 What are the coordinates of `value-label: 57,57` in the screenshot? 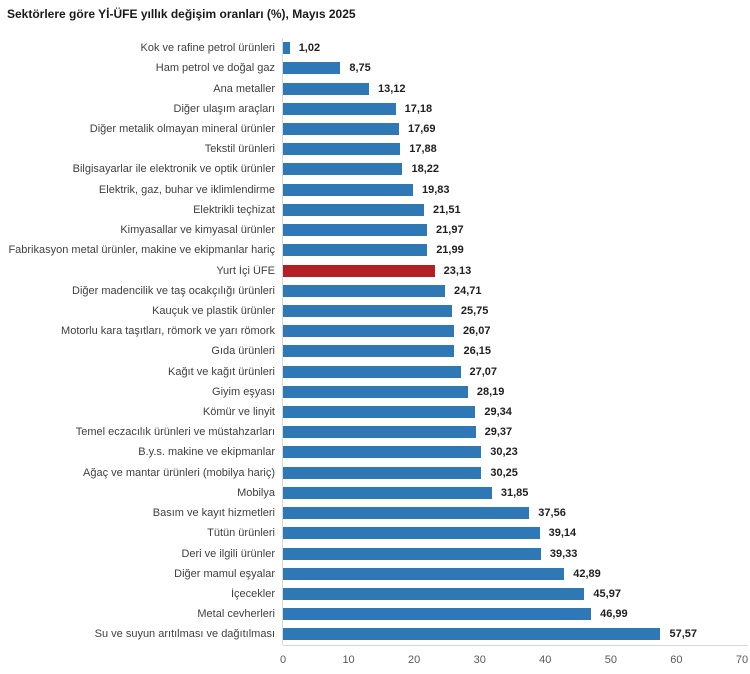 It's located at (683, 634).